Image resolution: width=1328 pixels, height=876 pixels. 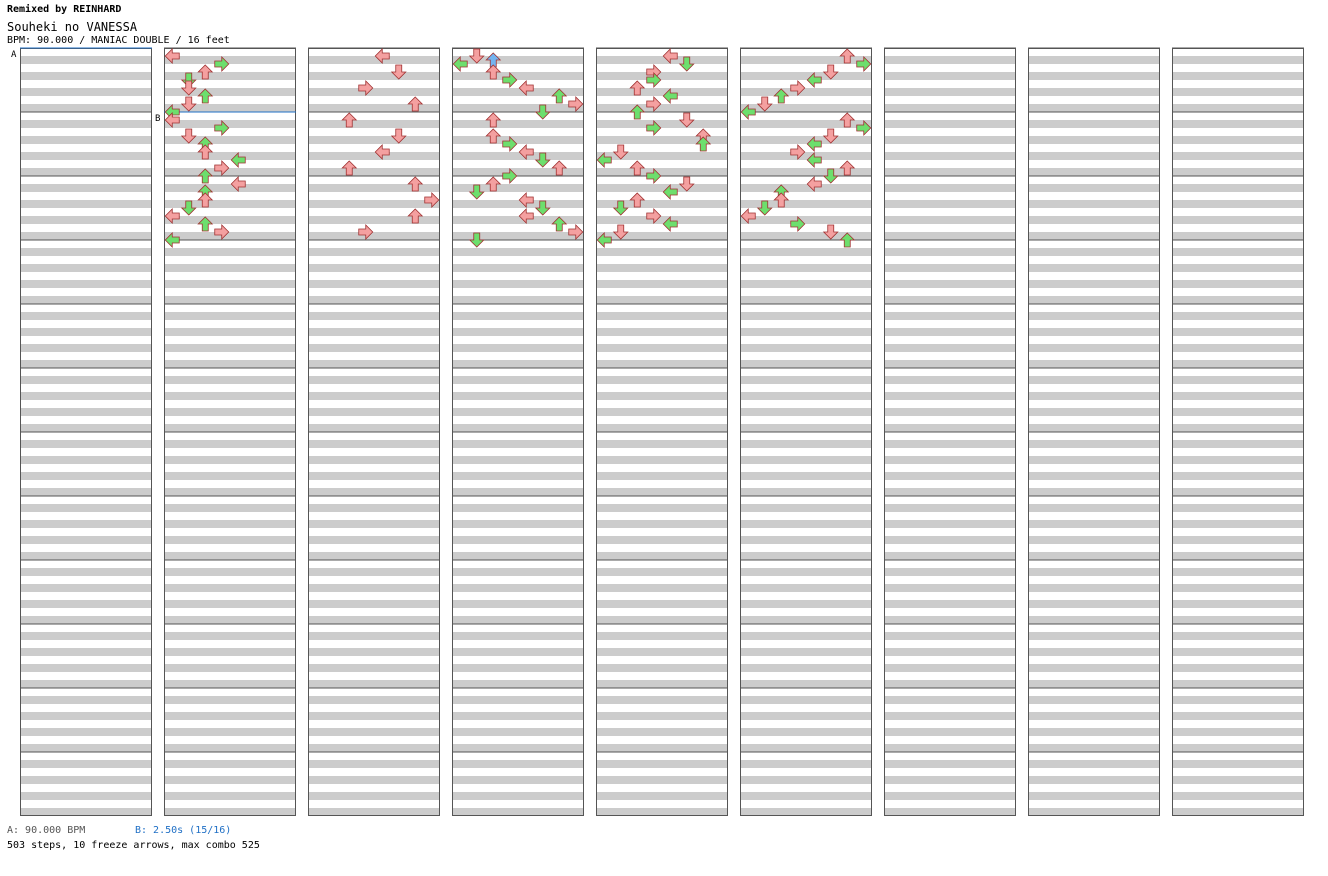 I want to click on chart-info: BPM: 90.000 / MANIAC DOUBLE / 16 feet, so click(x=118, y=40).